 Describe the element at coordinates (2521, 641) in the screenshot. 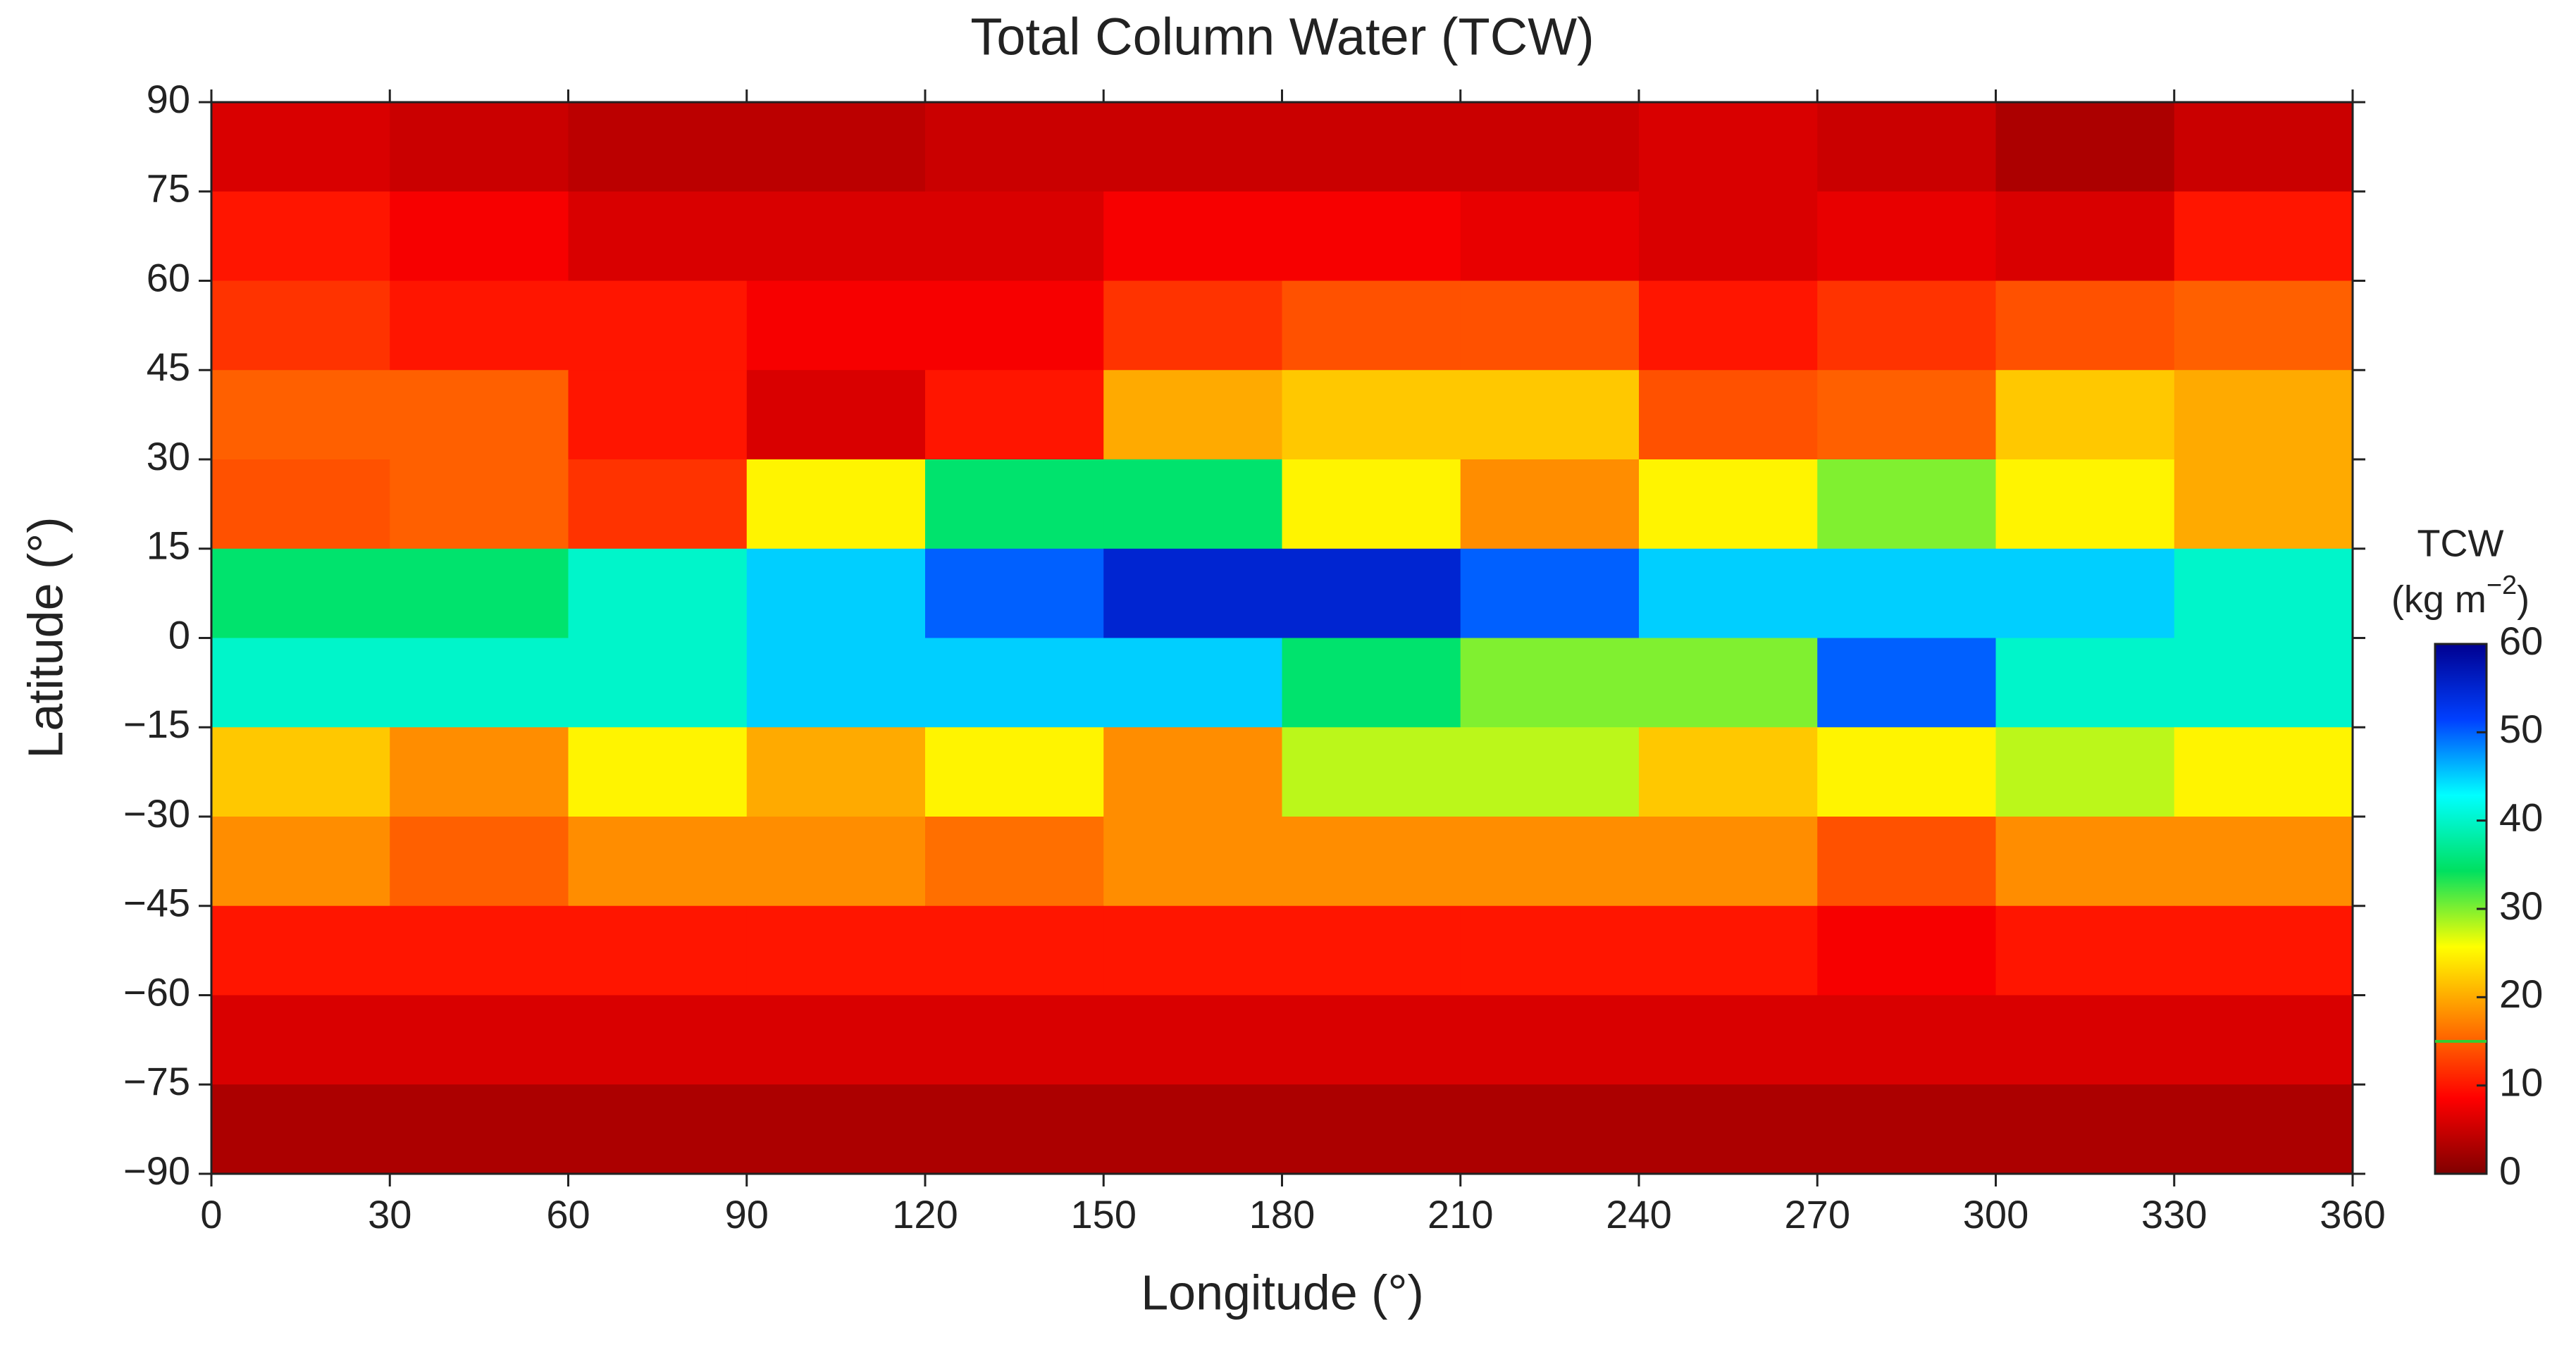

I see `colorbar-tick-label: 60` at that location.